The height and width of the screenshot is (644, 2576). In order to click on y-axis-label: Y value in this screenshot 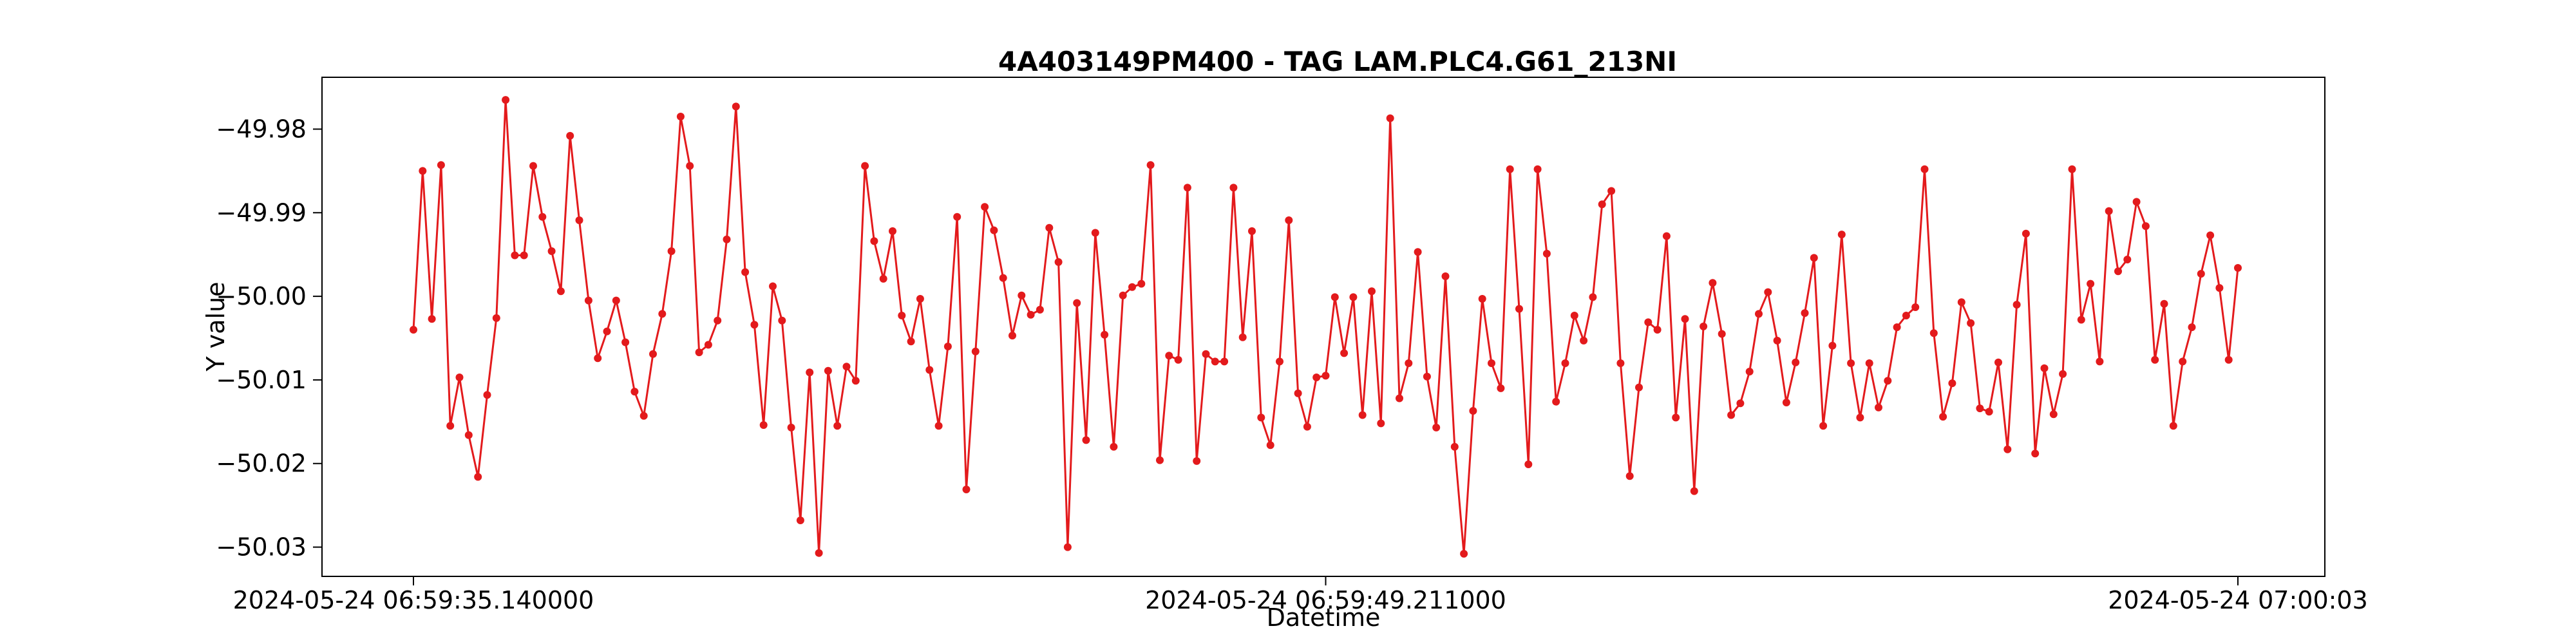, I will do `click(216, 326)`.